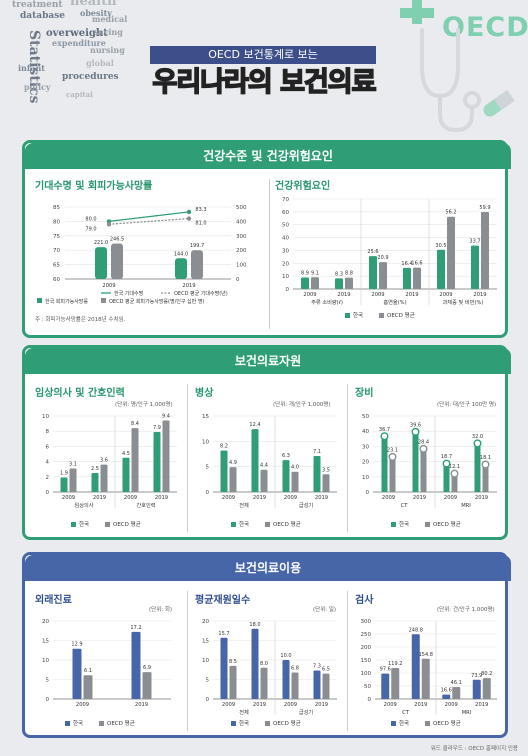  I want to click on y-tick-label: 80, so click(56, 222).